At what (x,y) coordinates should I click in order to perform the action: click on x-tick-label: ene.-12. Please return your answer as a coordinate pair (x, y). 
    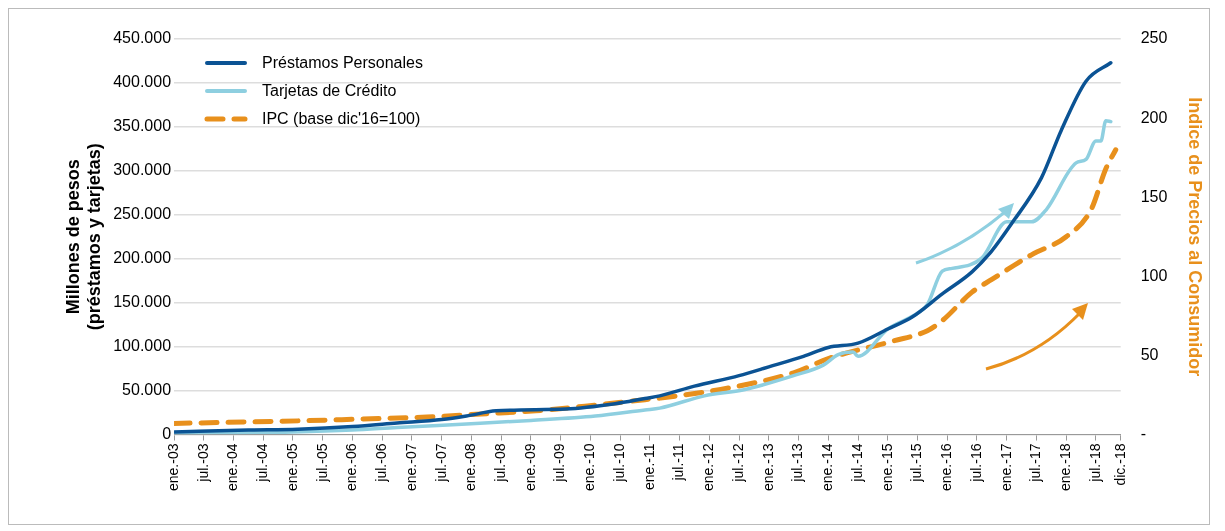
    Looking at the image, I should click on (708, 467).